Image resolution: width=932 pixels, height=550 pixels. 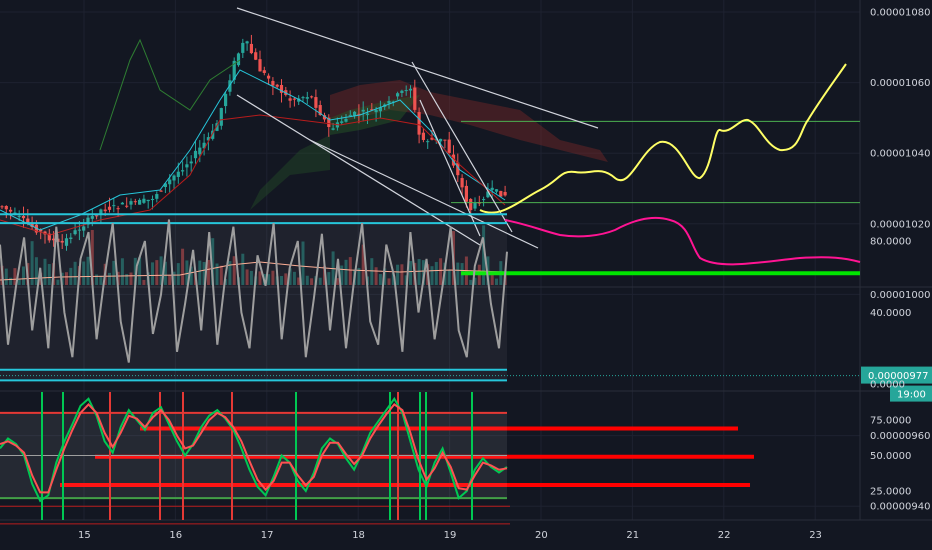 What do you see at coordinates (254, 448) in the screenshot?
I see `oscillator-2-line` at bounding box center [254, 448].